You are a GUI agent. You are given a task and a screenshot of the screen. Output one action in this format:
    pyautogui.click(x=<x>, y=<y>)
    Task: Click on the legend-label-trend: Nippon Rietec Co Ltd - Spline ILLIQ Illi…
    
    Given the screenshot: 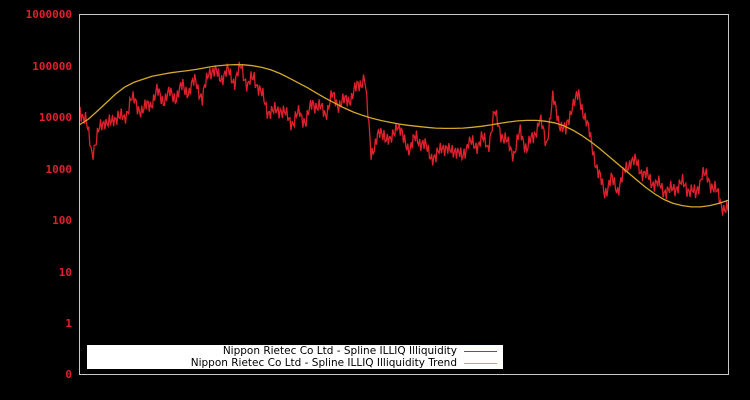 What is the action you would take?
    pyautogui.click(x=323, y=363)
    